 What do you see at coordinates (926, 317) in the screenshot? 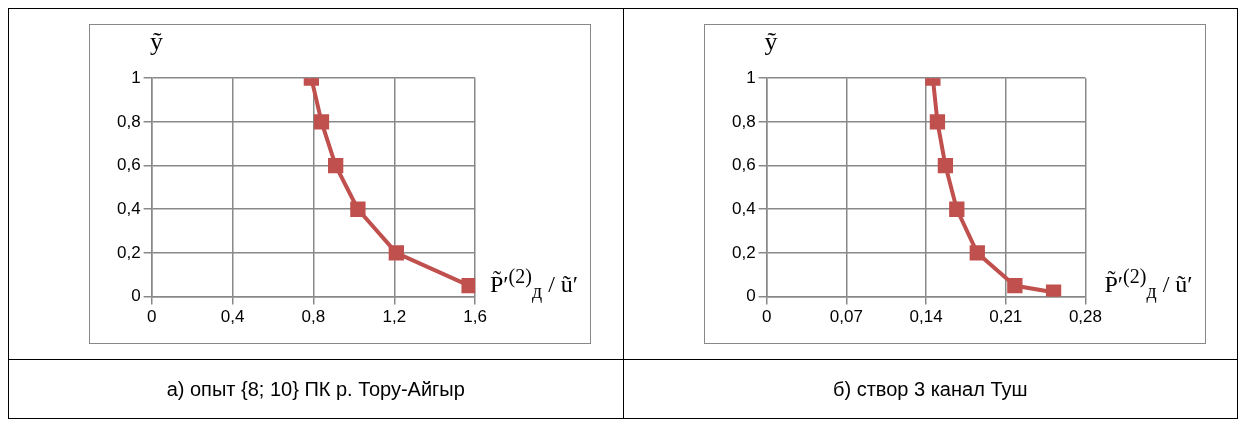
I see `x-tick-label: 0,14` at bounding box center [926, 317].